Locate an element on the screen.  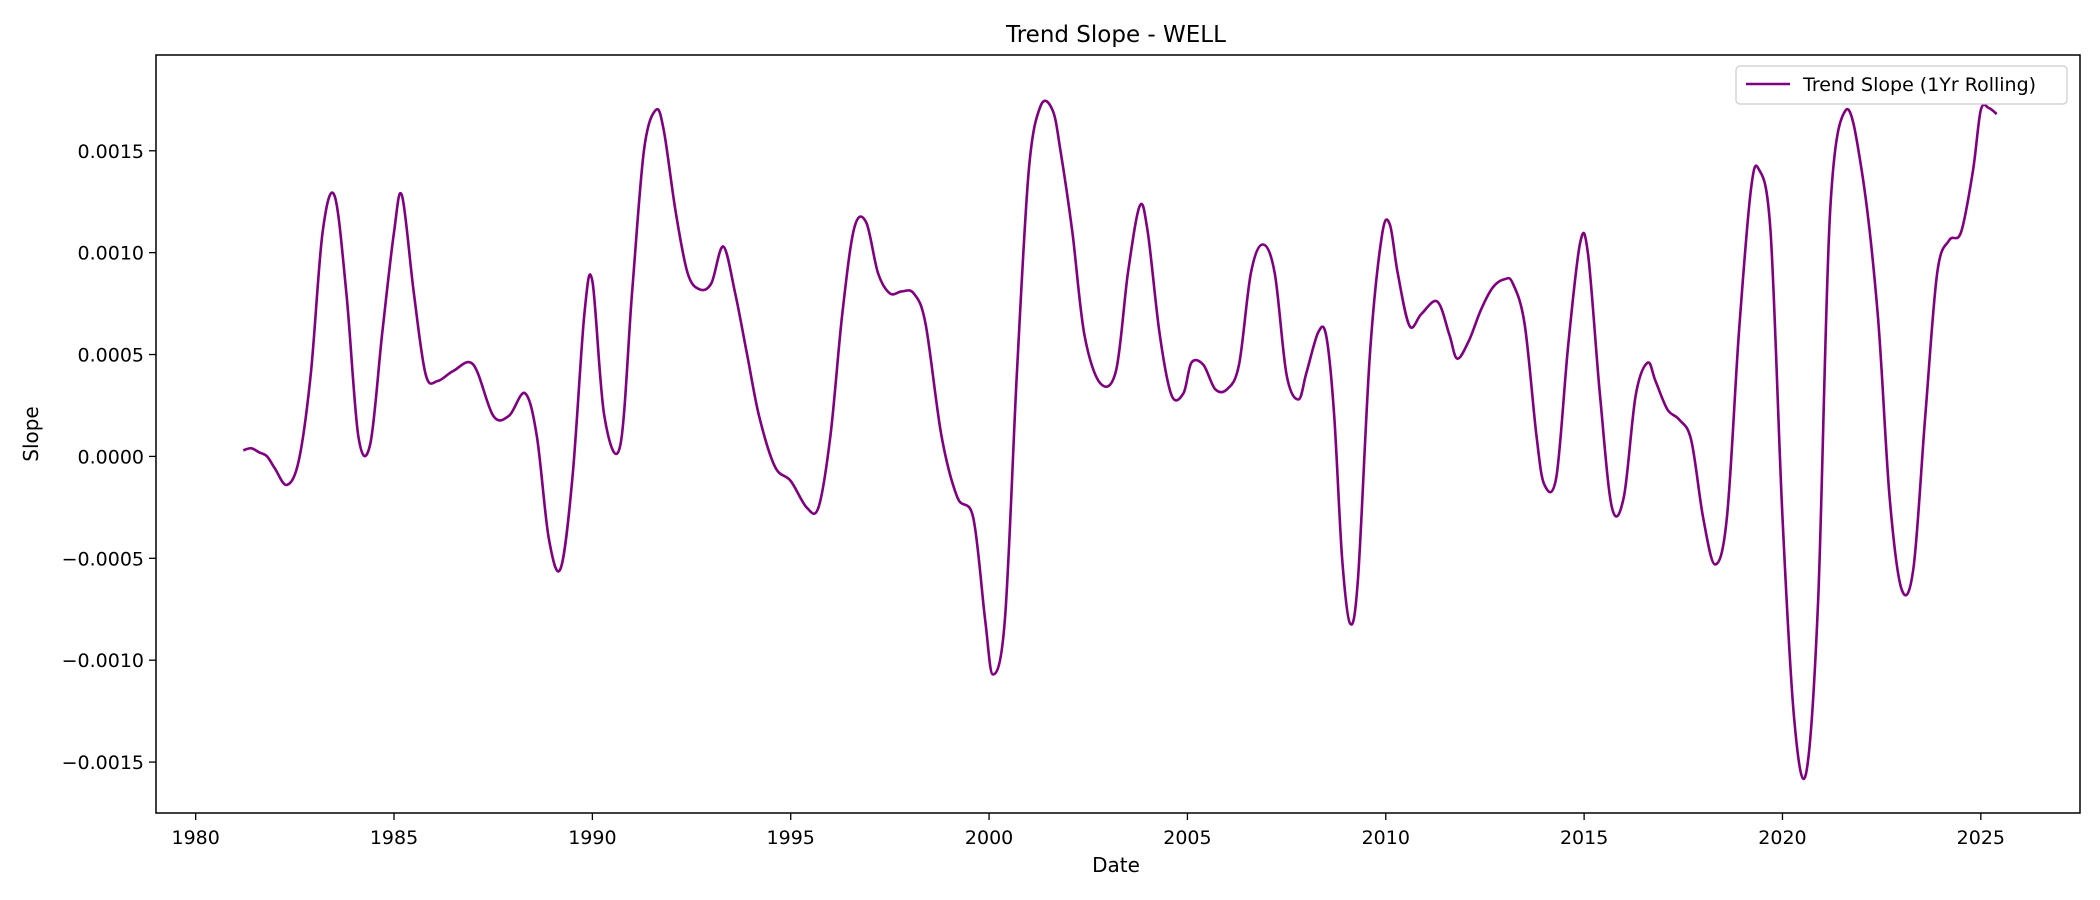
y-tick-label: 0.0005 is located at coordinates (111, 356).